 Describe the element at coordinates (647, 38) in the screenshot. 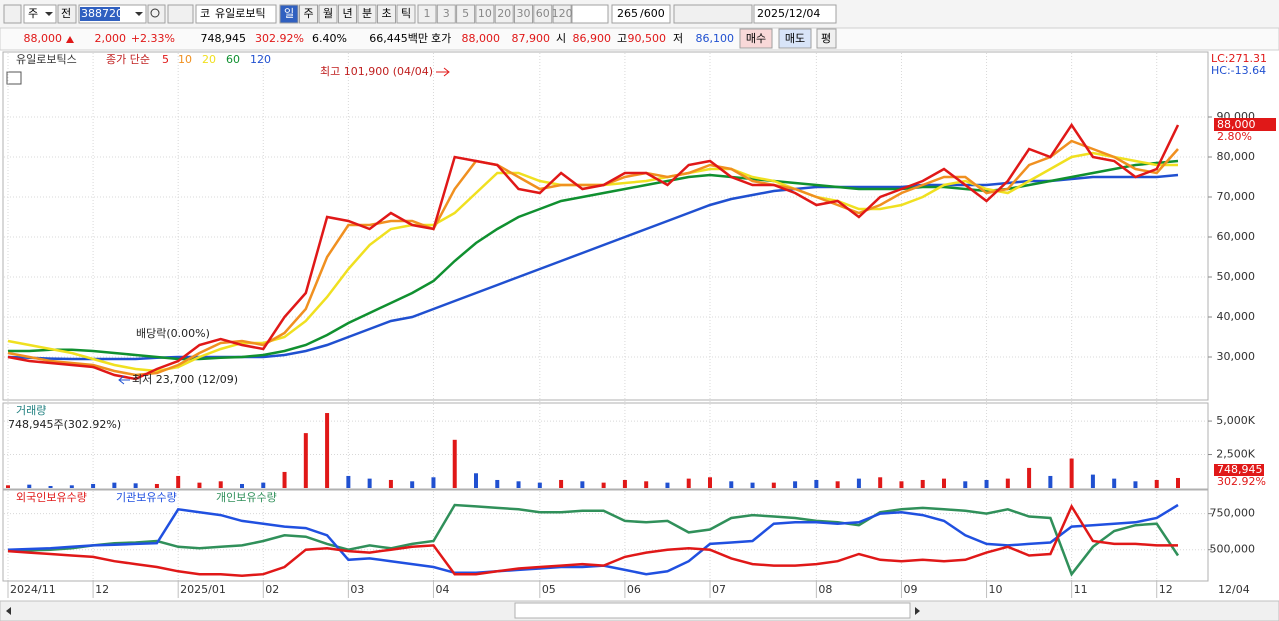

I see `high: 90,500` at that location.